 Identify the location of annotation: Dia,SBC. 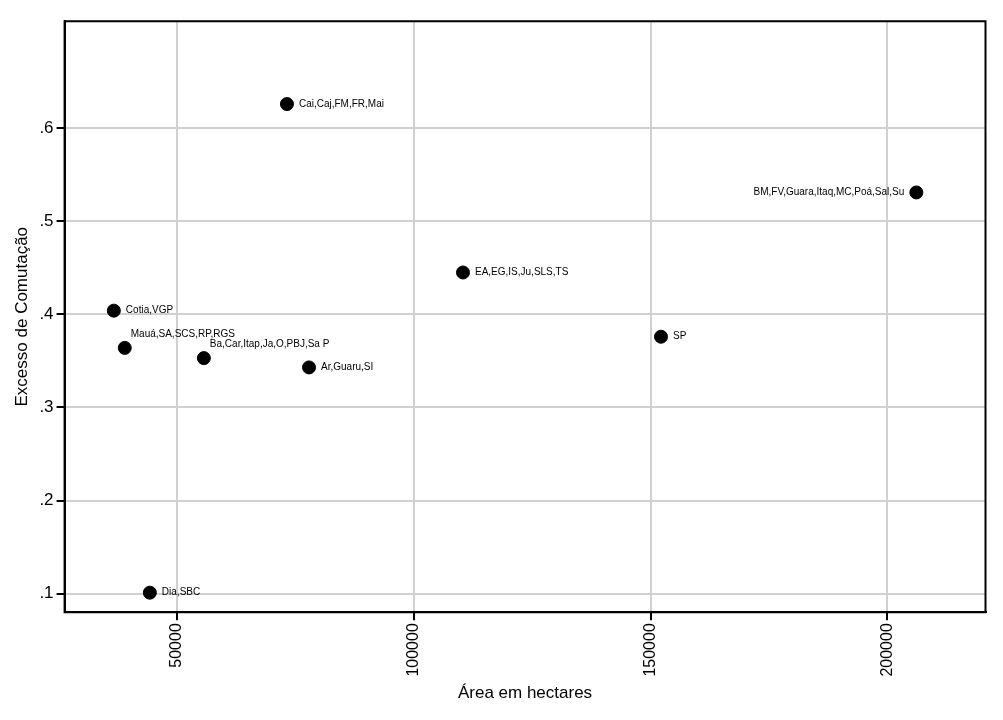
(181, 592).